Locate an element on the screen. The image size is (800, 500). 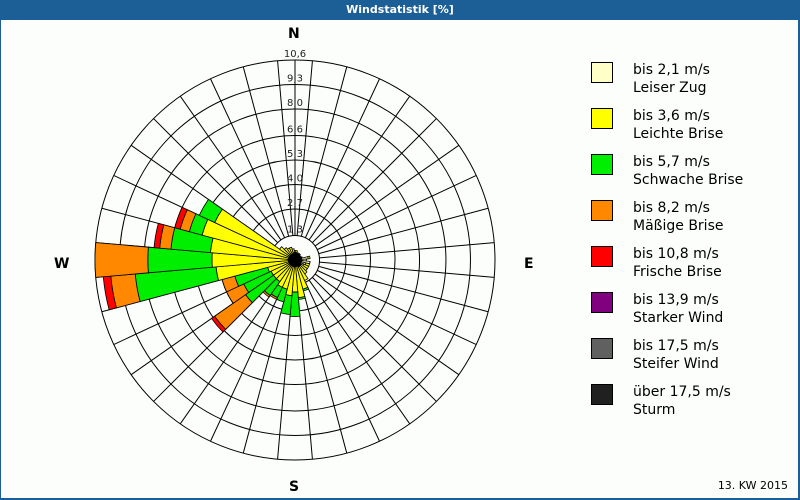
legend-range: bis 2,1 m/s is located at coordinates (671, 70).